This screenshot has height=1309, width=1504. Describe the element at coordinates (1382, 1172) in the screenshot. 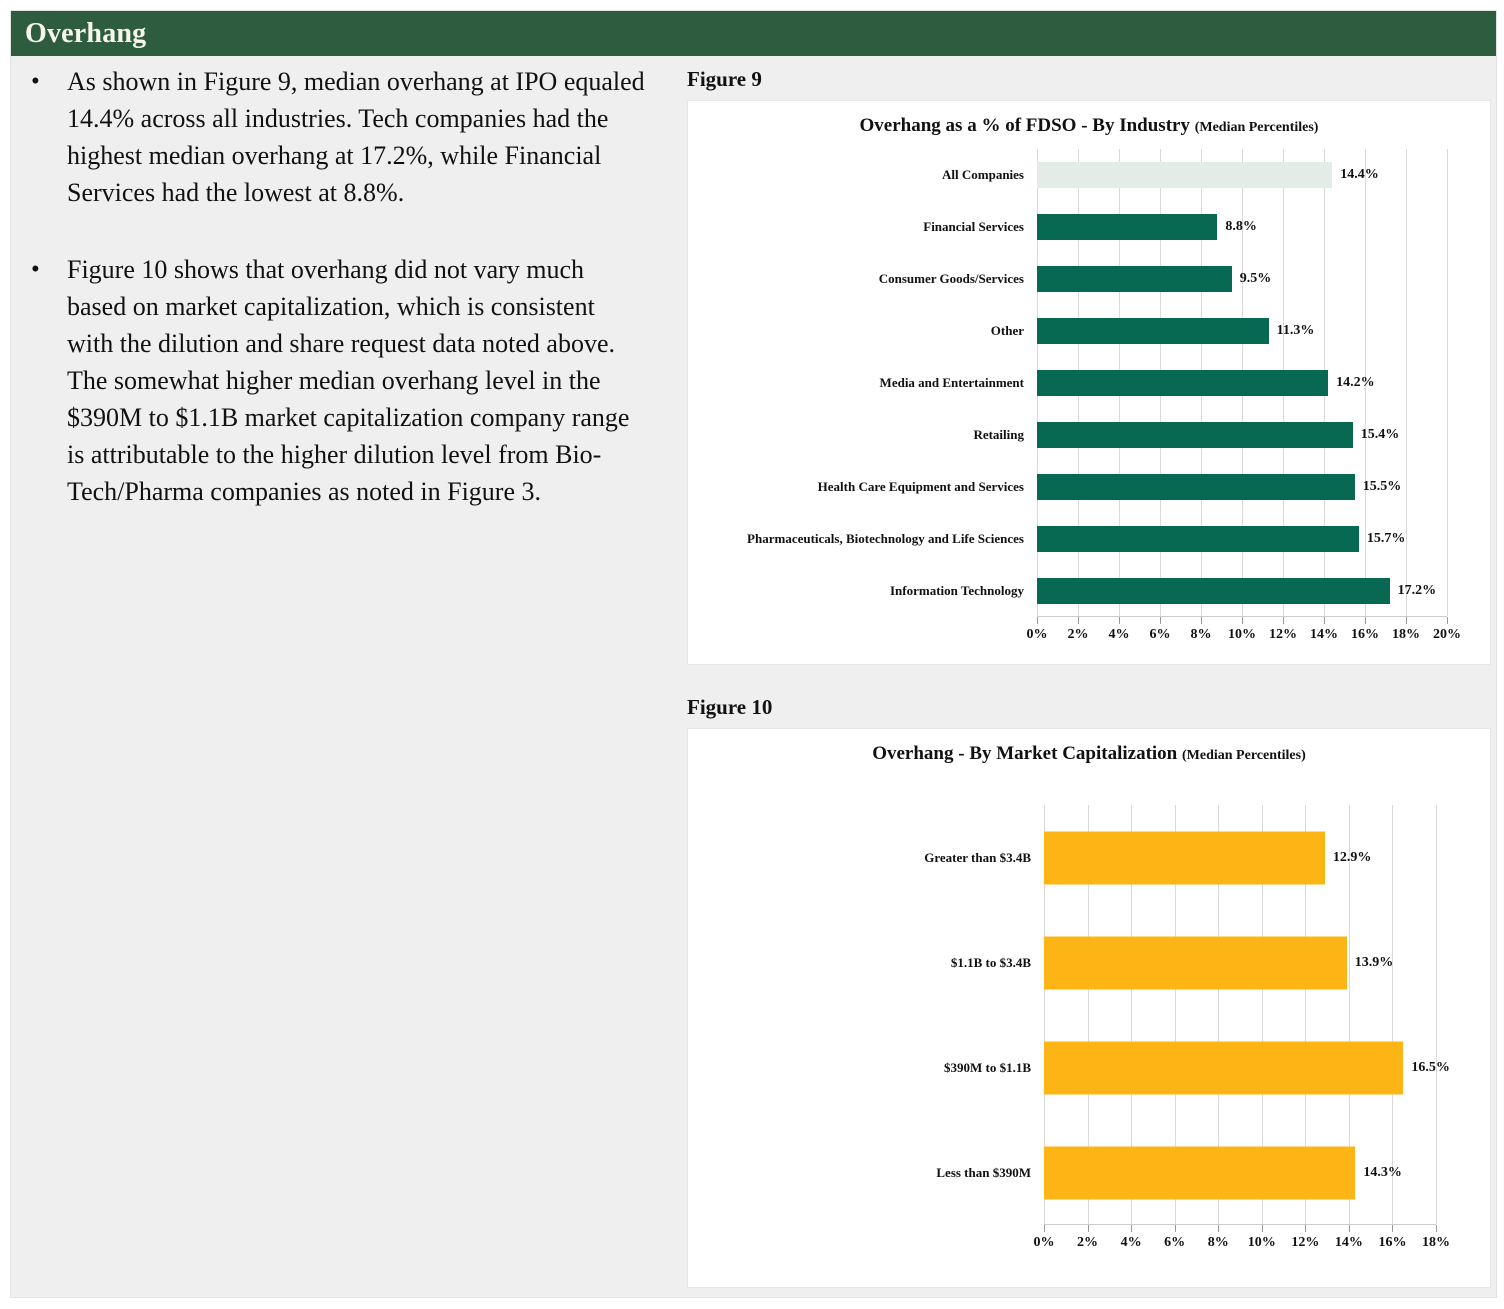

I see `chart-value-label: 14.3%` at that location.